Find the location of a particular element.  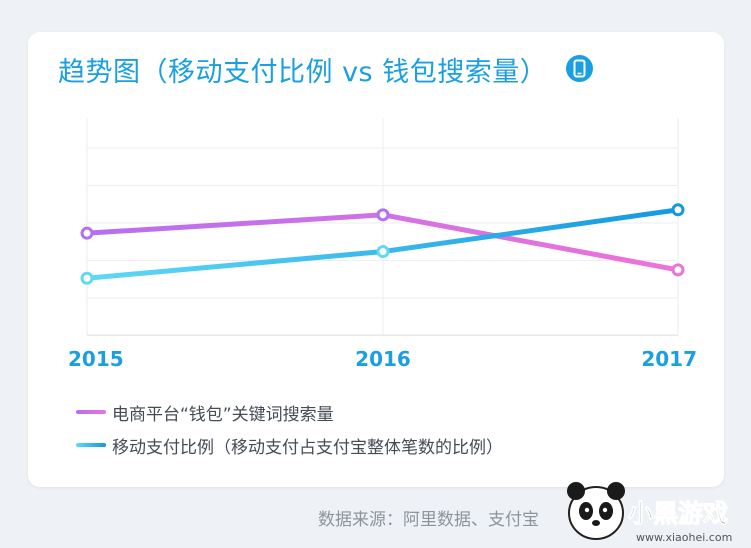

series-1-point-2015 is located at coordinates (87, 233).